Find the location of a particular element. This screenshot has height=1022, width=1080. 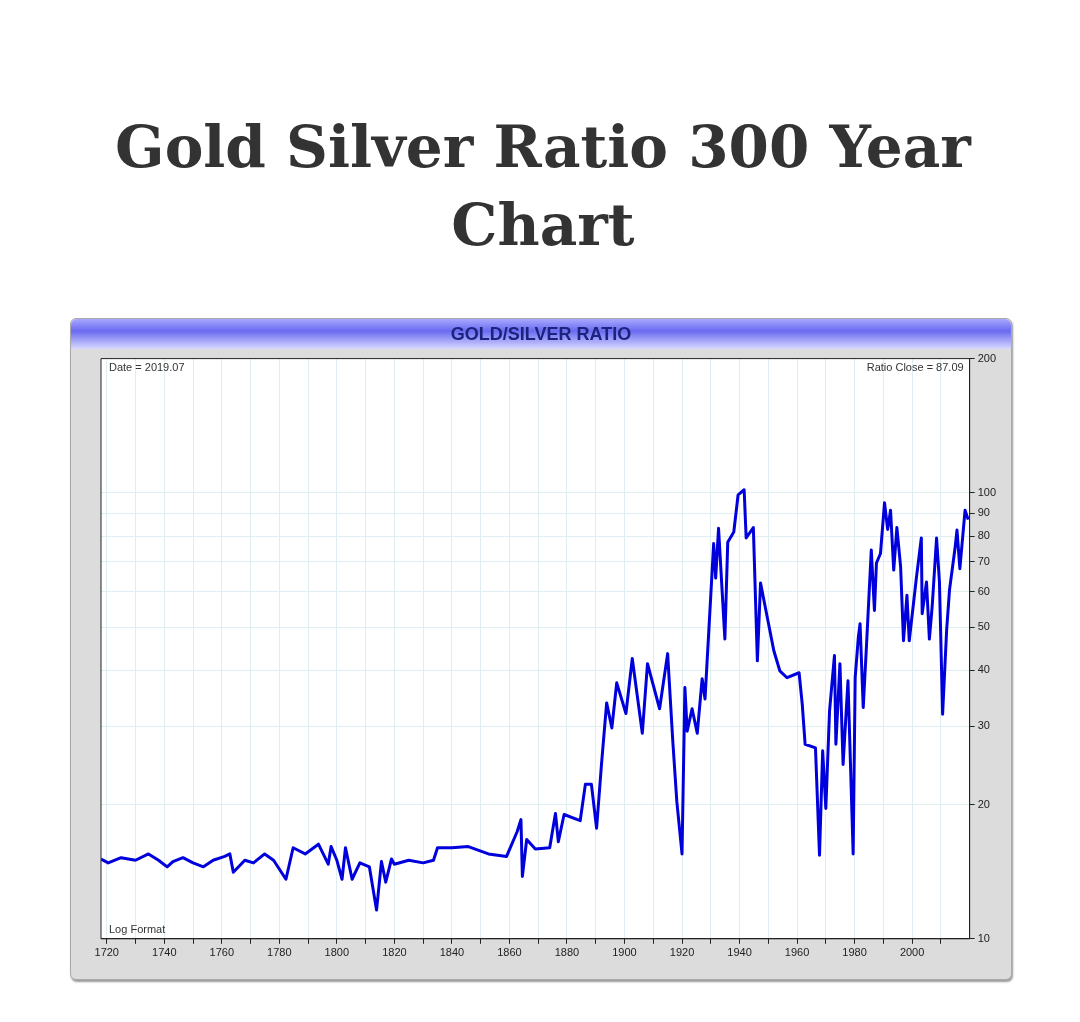

y-tick-label: 90 is located at coordinates (983, 512).